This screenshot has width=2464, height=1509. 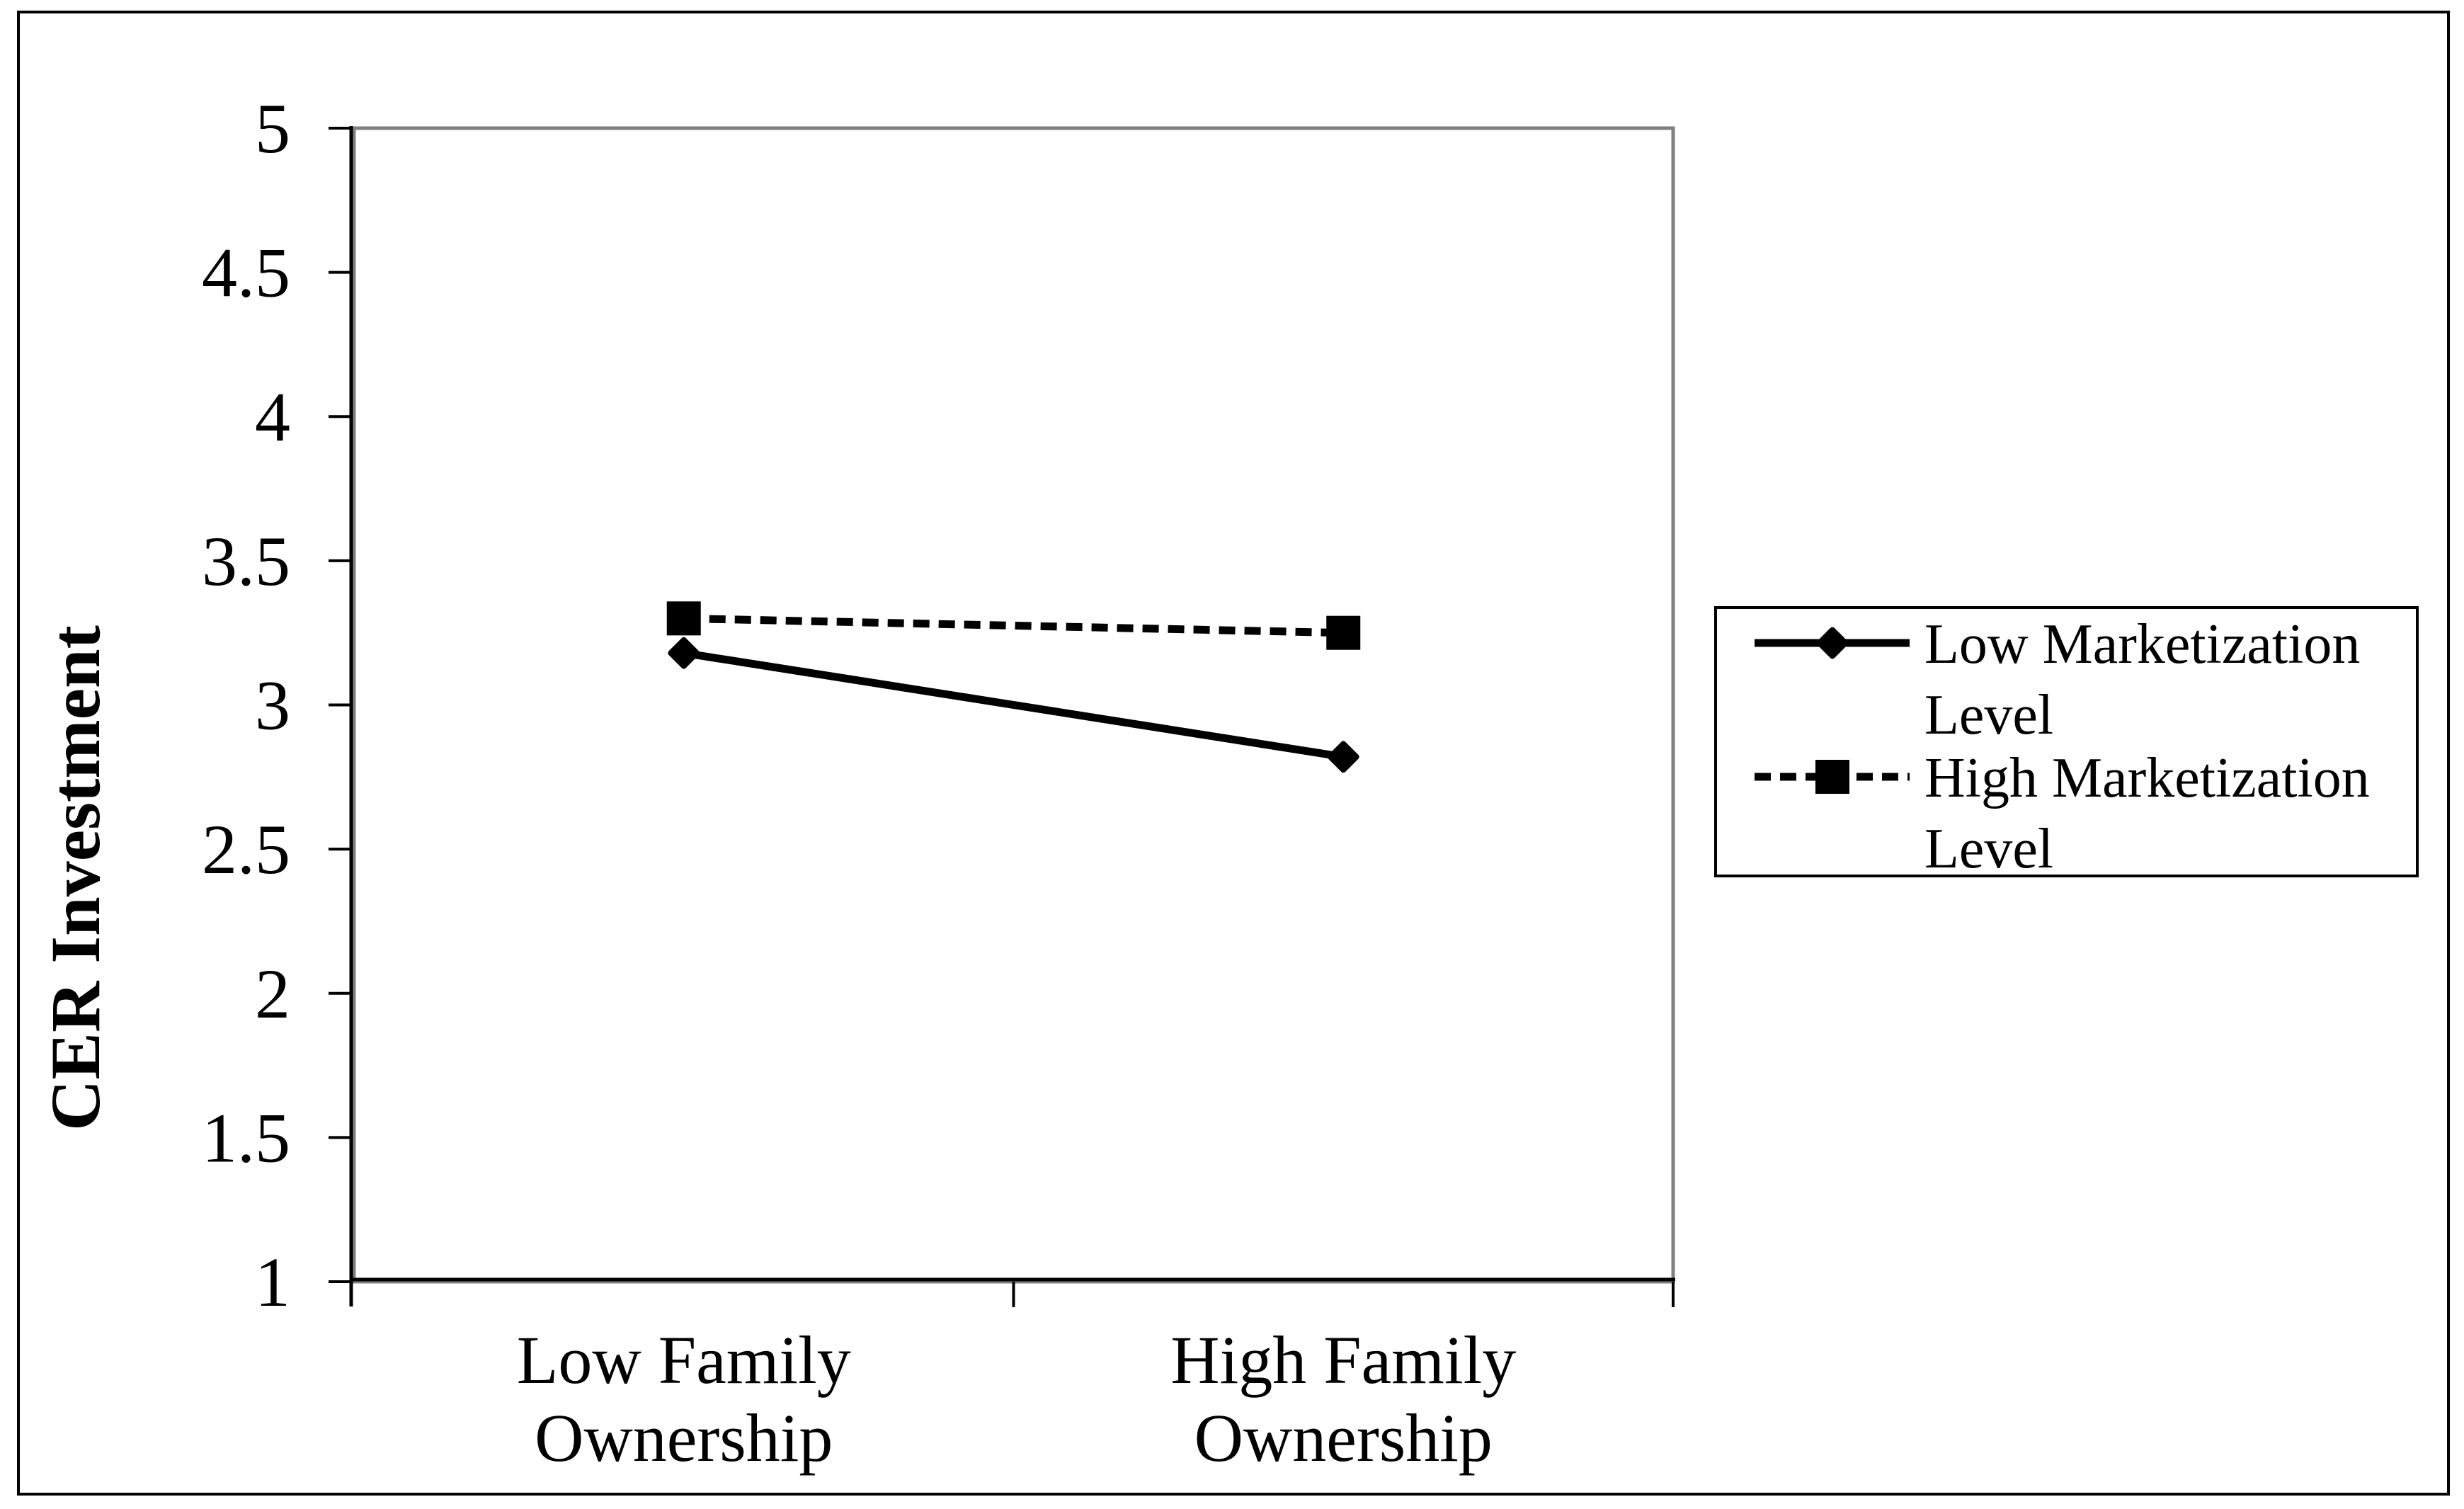 I want to click on y-tick-label: 2.5, so click(x=246, y=849).